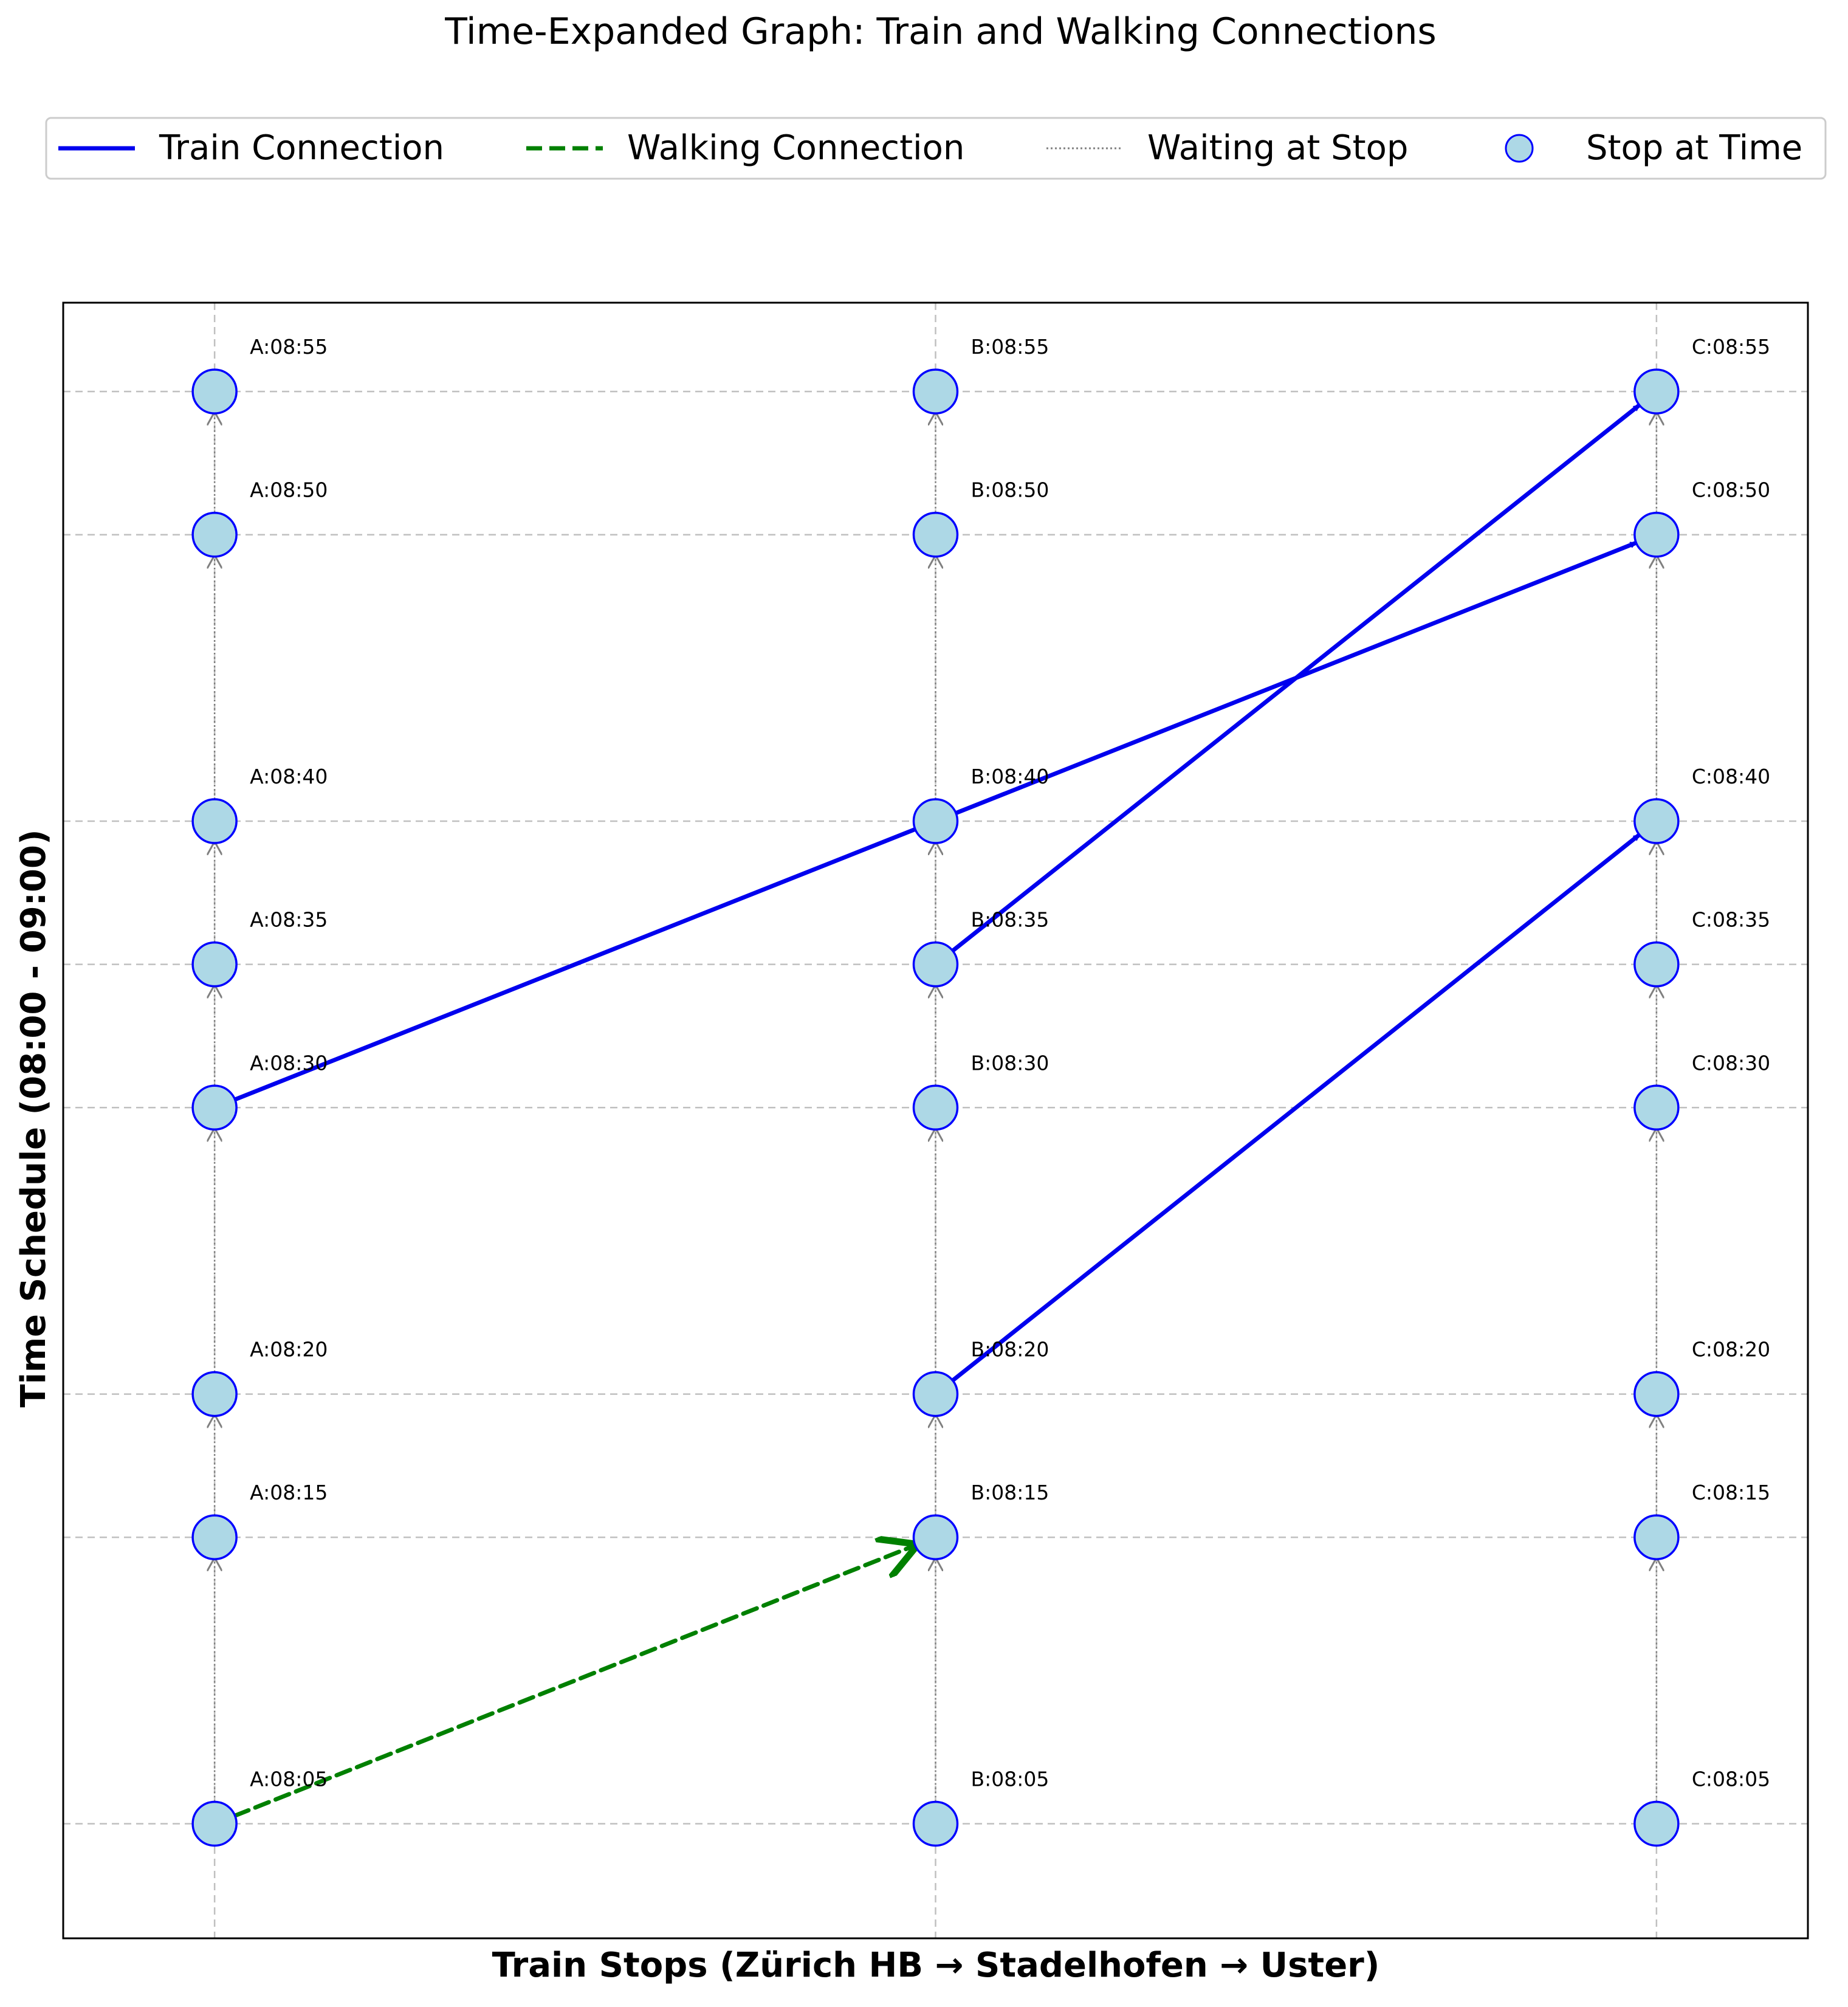 This screenshot has width=1848, height=2007. I want to click on node-label: C:08:05, so click(1731, 1779).